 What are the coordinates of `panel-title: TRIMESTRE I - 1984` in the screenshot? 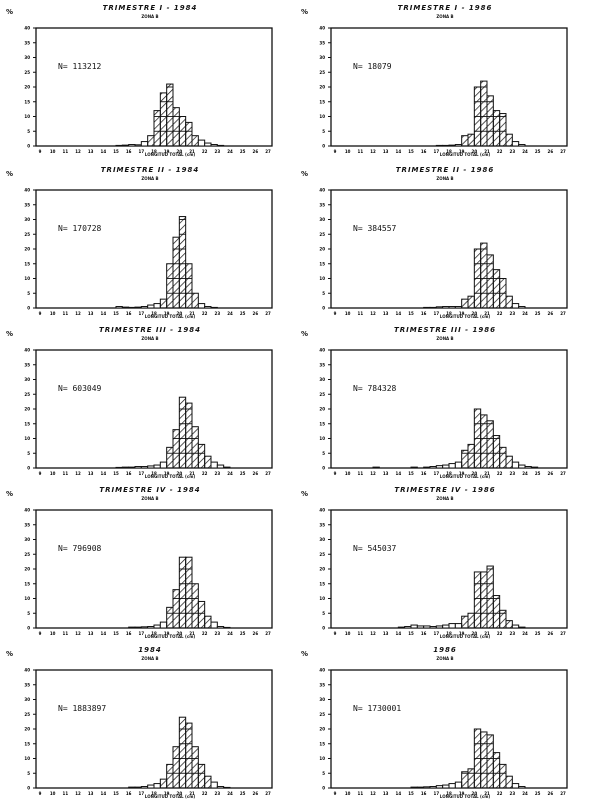 It's located at (150, 8).